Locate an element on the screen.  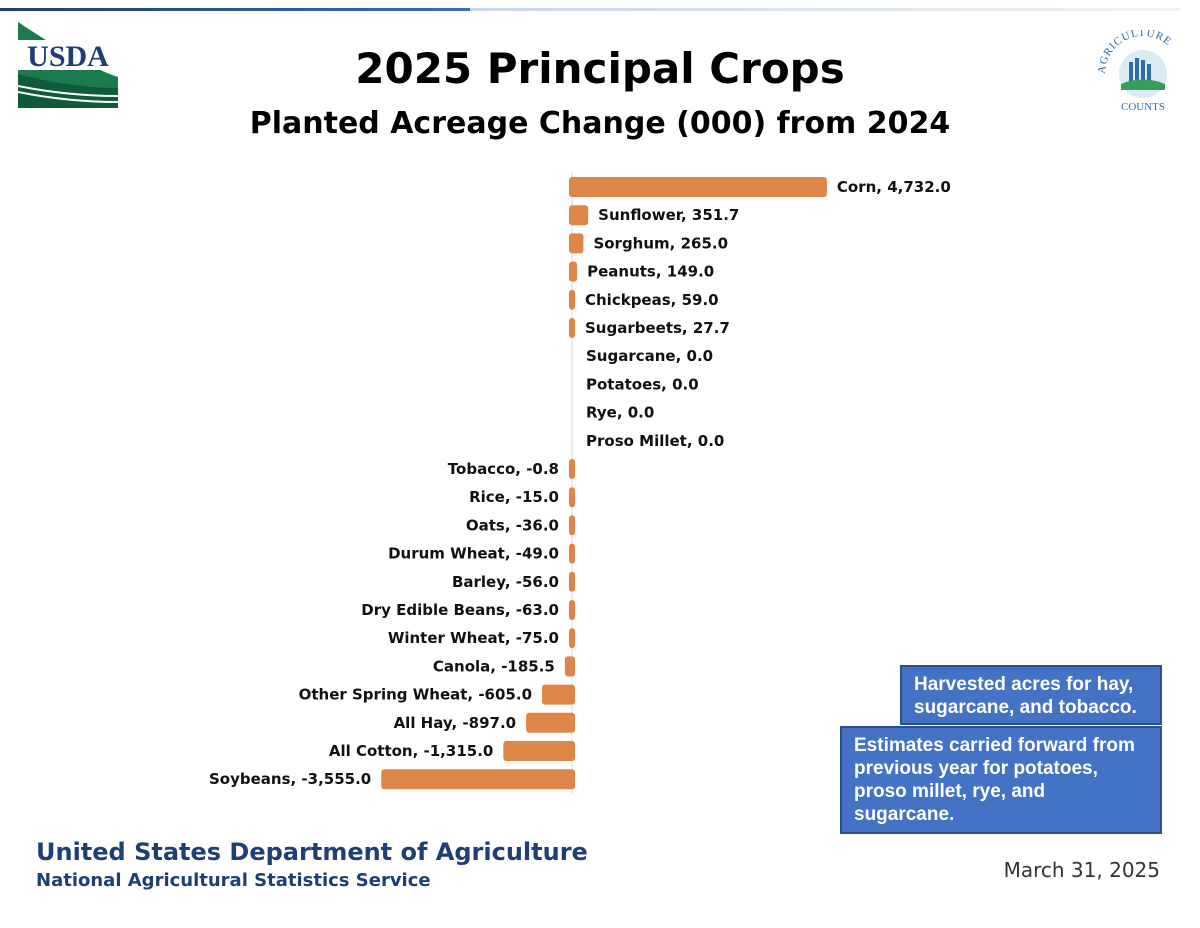
bar-label: Sugarbeets, 27.7 is located at coordinates (657, 328).